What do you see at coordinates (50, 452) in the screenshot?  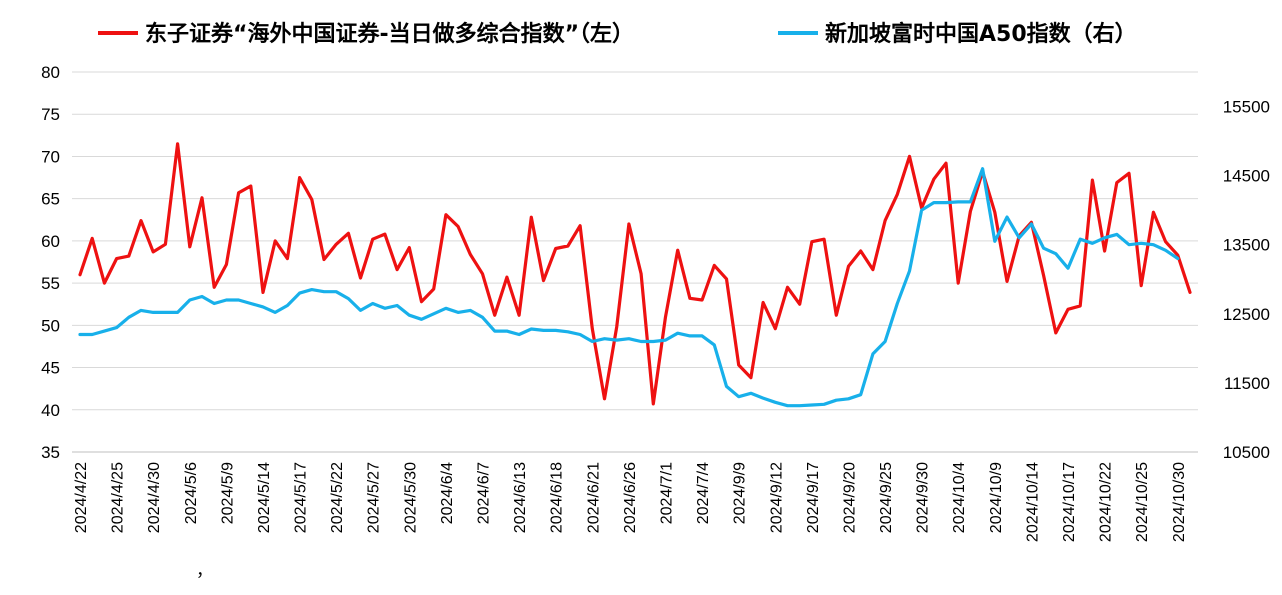 I see `left-tick-label: 35` at bounding box center [50, 452].